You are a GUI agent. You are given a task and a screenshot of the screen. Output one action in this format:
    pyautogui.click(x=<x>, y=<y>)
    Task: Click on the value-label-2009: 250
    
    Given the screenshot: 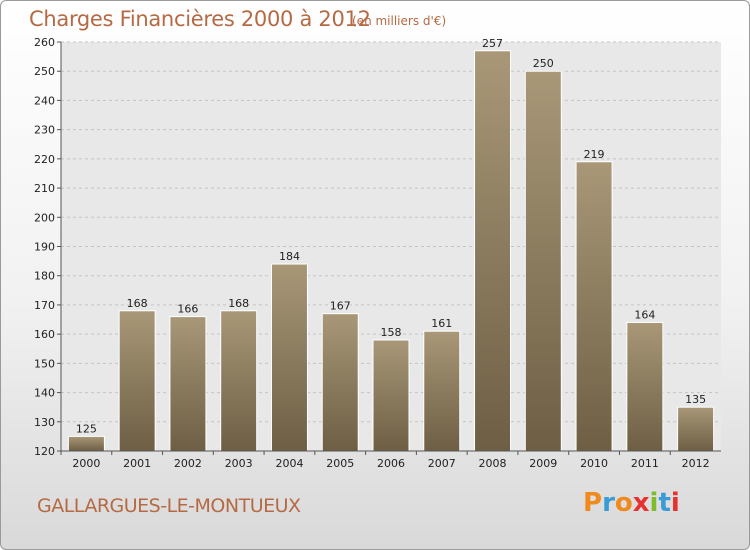 What is the action you would take?
    pyautogui.click(x=543, y=63)
    